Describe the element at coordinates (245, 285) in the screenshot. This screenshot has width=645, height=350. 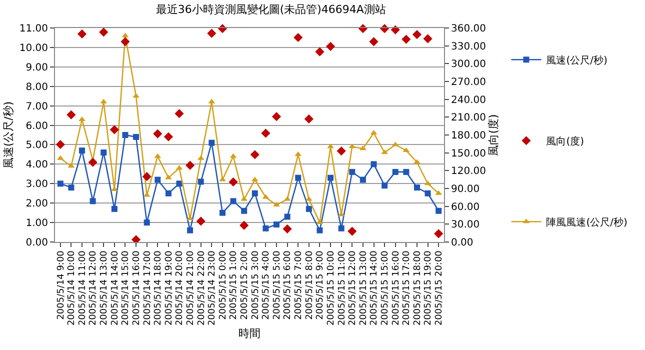
I see `x-tick-label: 2005/5/15 2:00` at that location.